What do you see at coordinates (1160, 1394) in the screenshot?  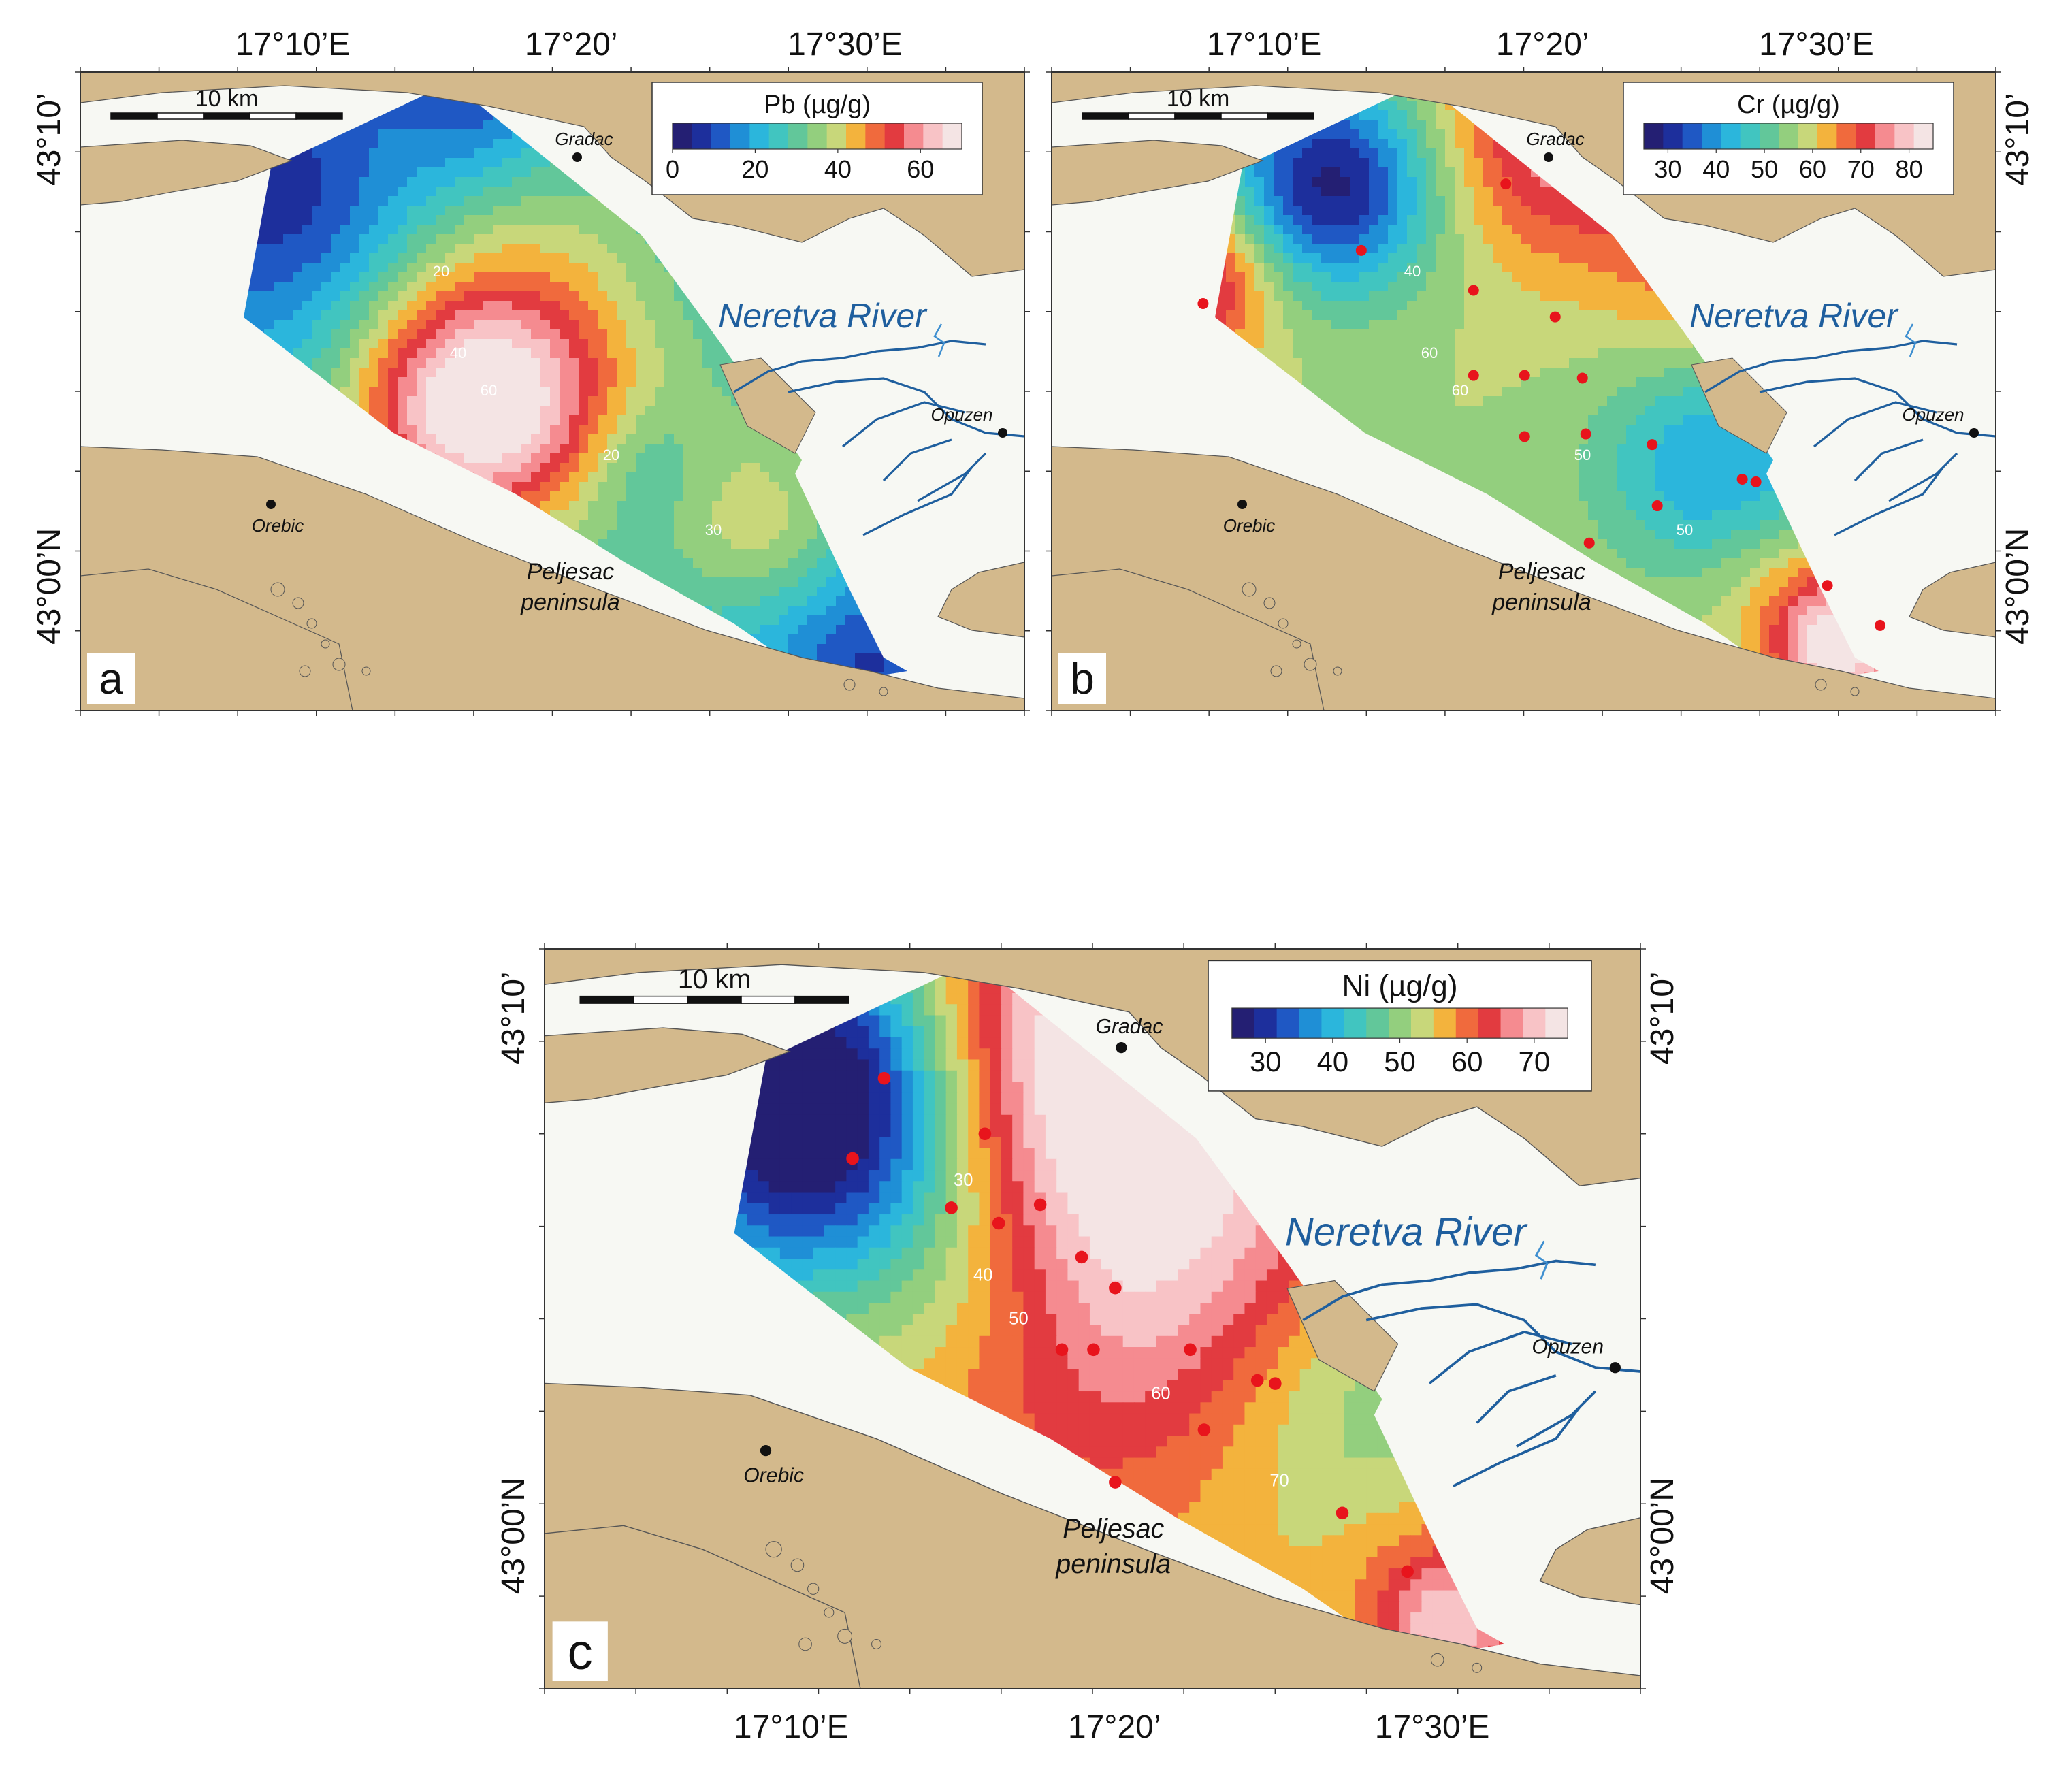 I see `contour-label: 60` at bounding box center [1160, 1394].